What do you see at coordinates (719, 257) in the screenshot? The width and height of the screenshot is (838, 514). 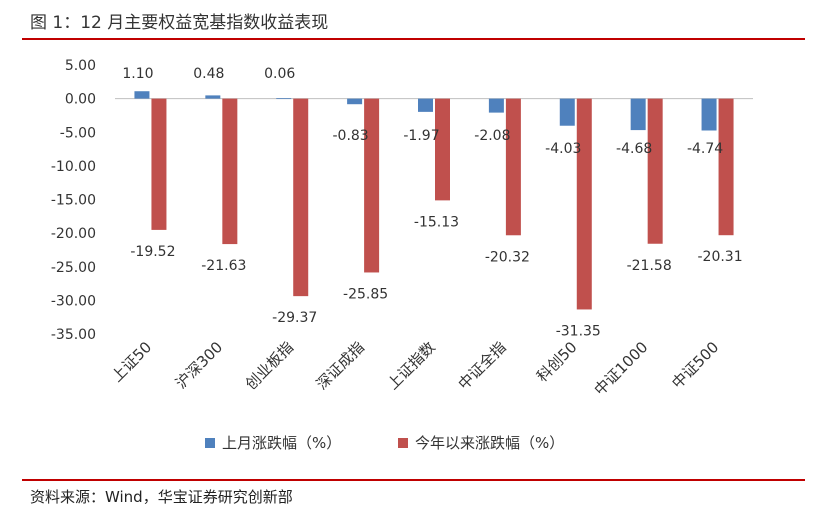 I see `data-label-ytd: -20.31` at bounding box center [719, 257].